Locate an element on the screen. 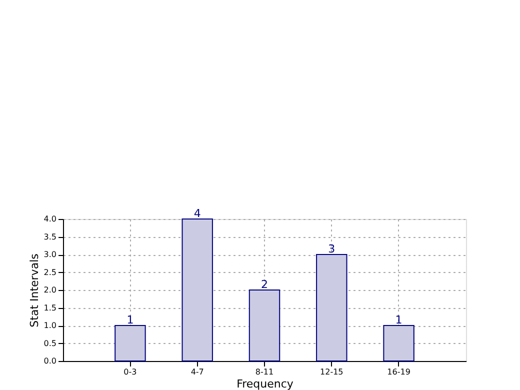  y-tick-label: 1.5 is located at coordinates (50, 307).